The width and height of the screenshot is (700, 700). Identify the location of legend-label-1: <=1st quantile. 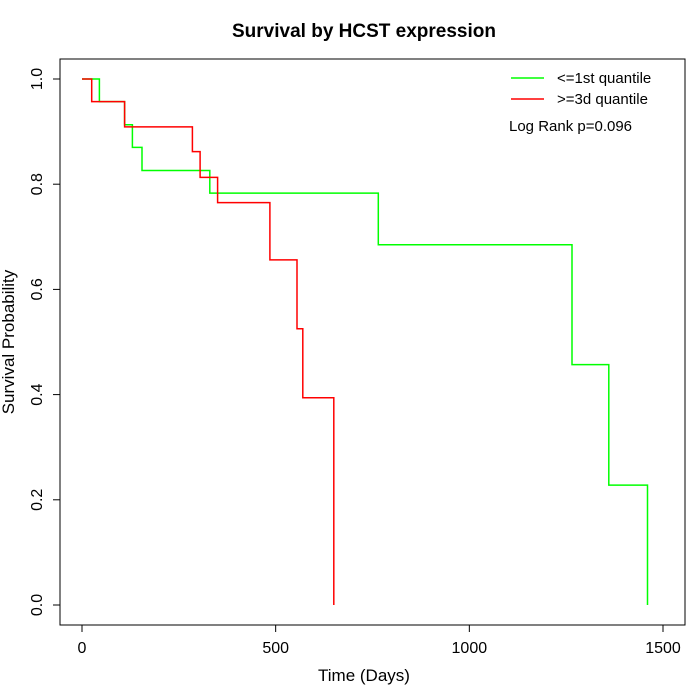
(604, 78).